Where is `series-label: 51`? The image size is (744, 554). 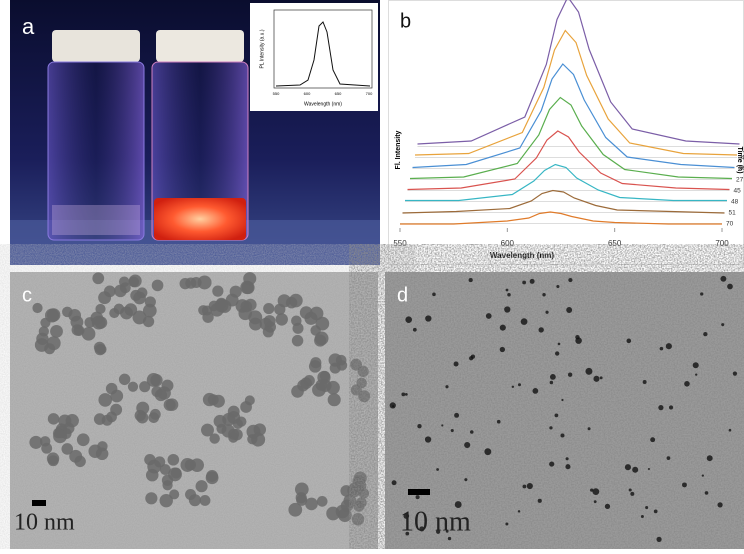
series-label: 51 is located at coordinates (733, 213).